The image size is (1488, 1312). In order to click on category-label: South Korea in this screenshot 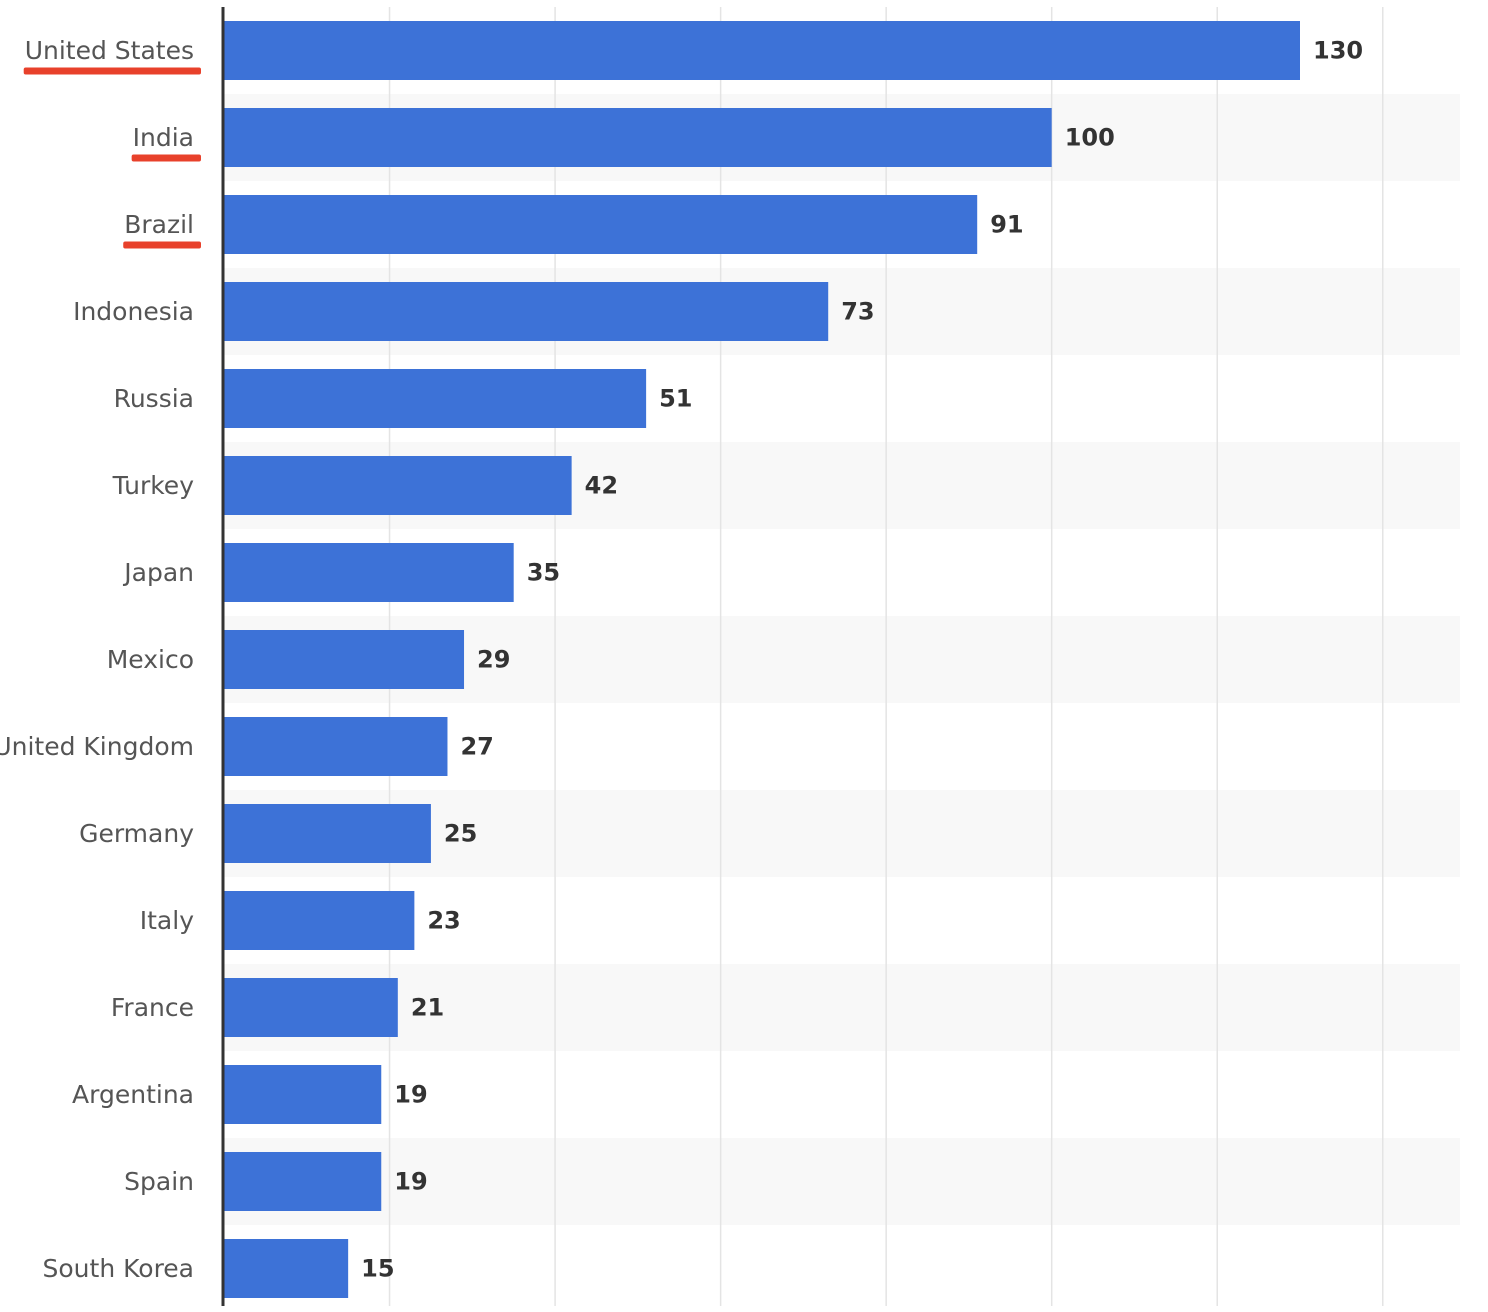, I will do `click(118, 1268)`.